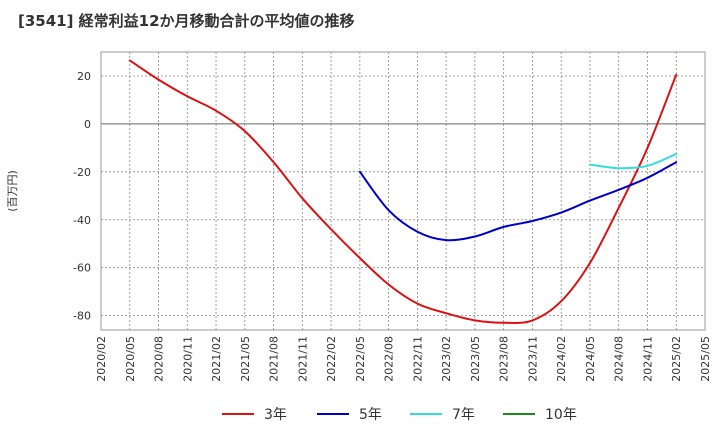 This screenshot has height=440, width=720. I want to click on legend-label: 7年, so click(463, 415).